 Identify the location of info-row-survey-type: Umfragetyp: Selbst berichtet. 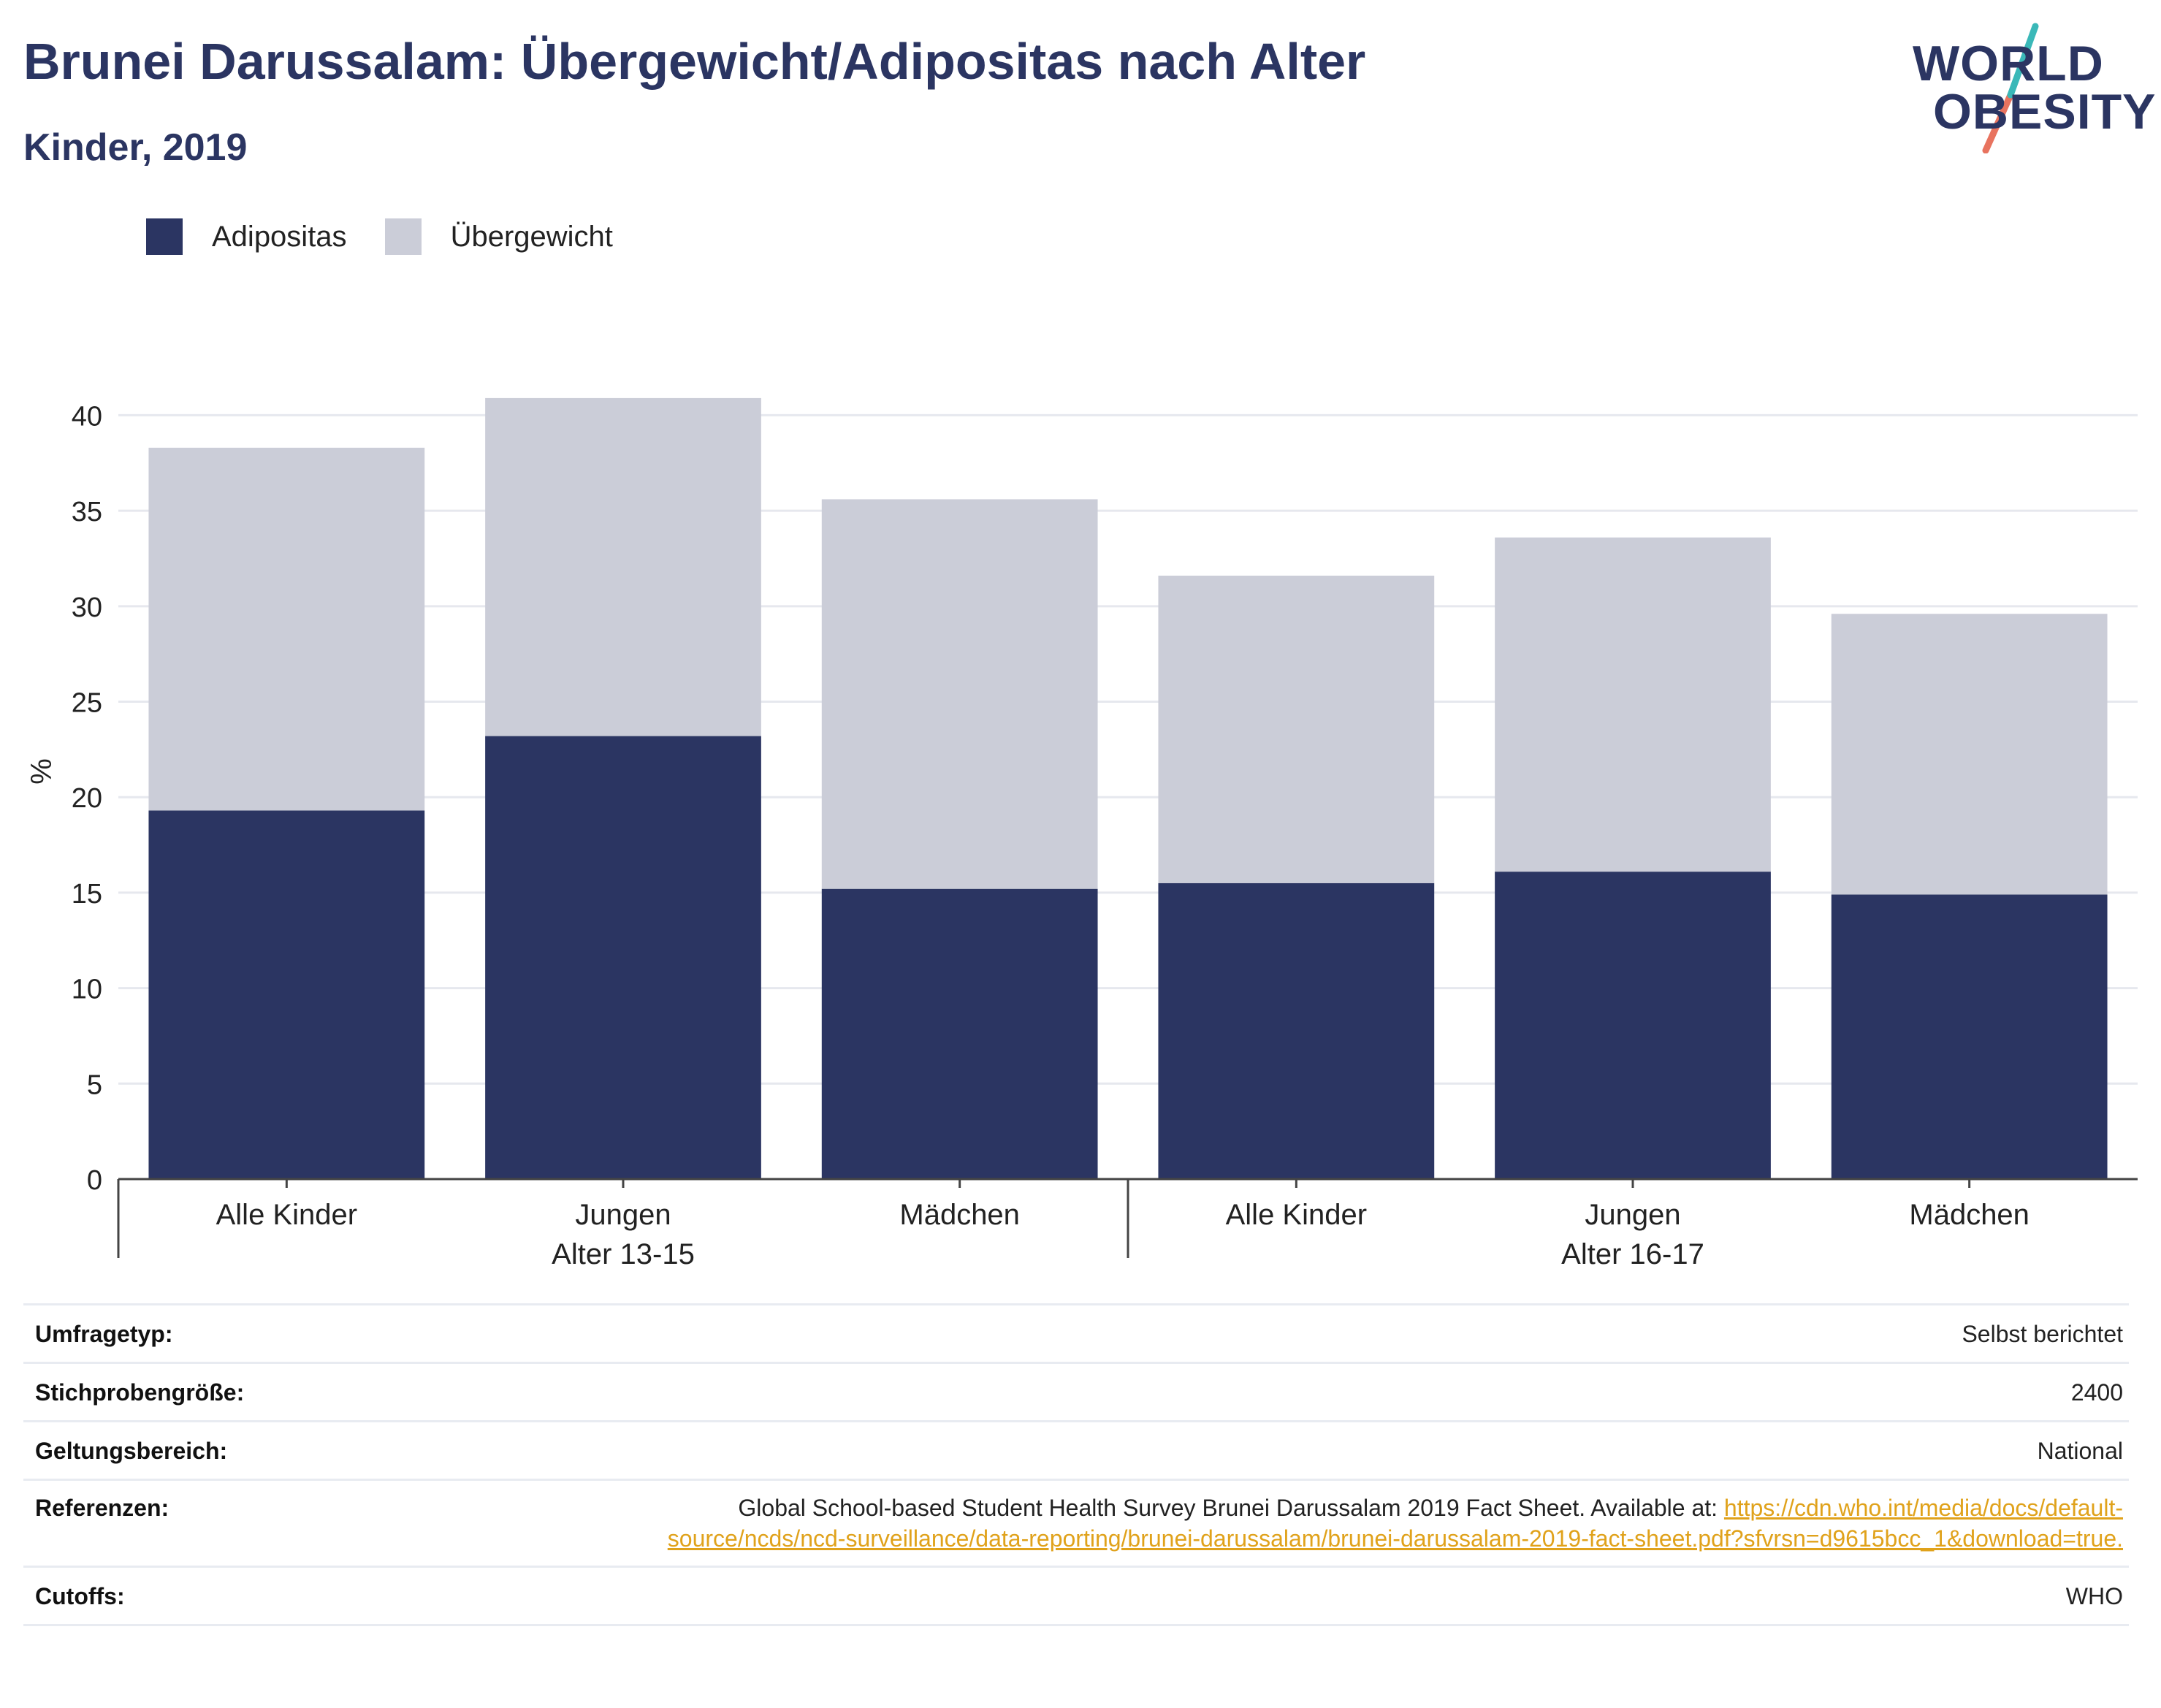
(1076, 1333).